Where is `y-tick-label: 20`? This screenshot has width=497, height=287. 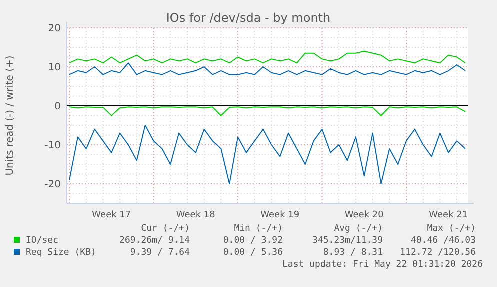 y-tick-label: 20 is located at coordinates (54, 29).